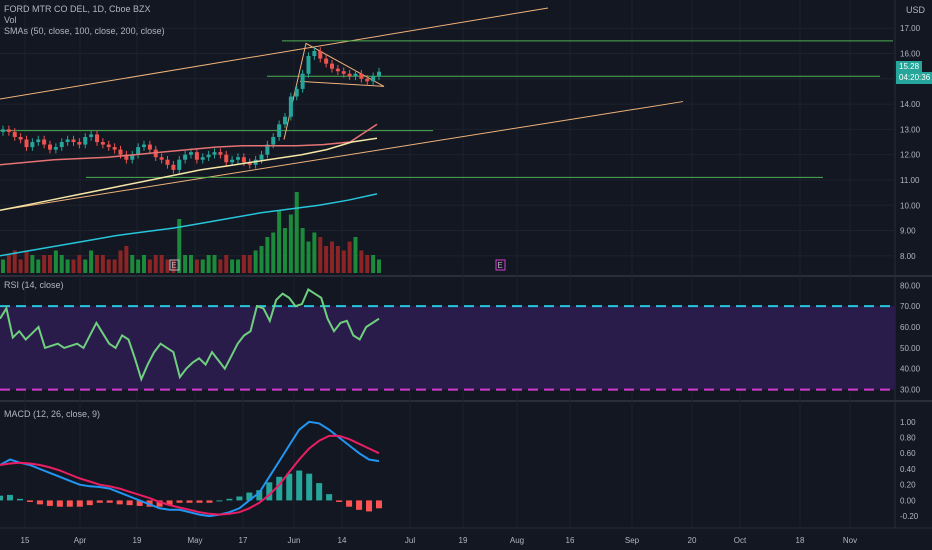 The width and height of the screenshot is (932, 550). I want to click on countdown-tag: 04:20:36, so click(914, 78).